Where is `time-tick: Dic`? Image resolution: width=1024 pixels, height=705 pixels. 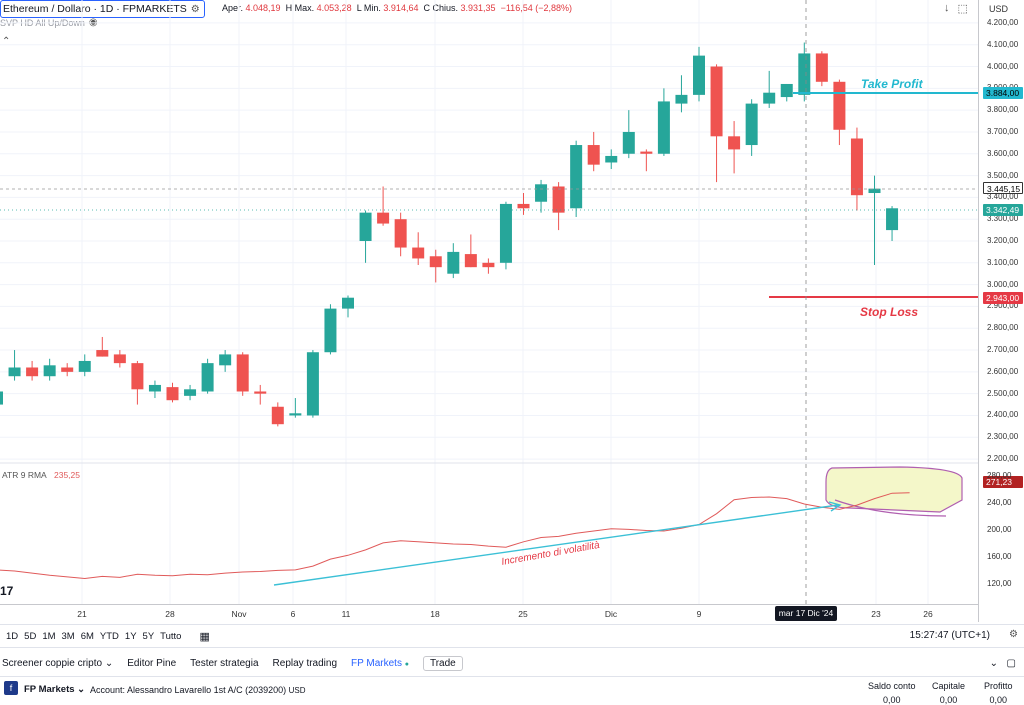 time-tick: Dic is located at coordinates (611, 614).